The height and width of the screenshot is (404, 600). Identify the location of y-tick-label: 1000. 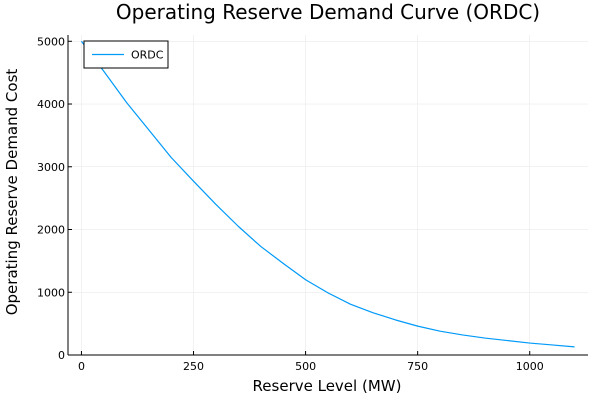
(51, 292).